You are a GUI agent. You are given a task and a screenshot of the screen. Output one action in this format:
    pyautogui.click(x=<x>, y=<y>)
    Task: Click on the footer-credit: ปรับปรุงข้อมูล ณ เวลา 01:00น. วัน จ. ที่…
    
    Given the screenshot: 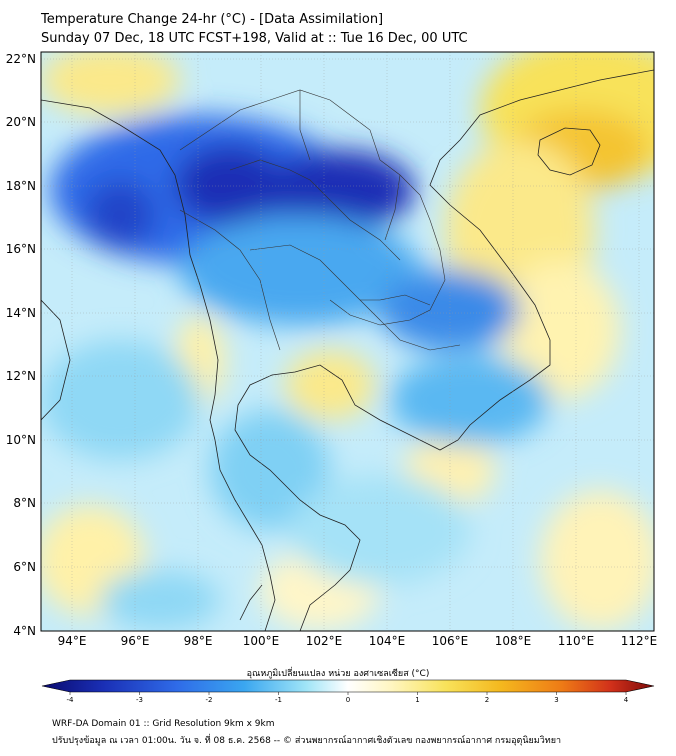 What is the action you would take?
    pyautogui.click(x=307, y=741)
    